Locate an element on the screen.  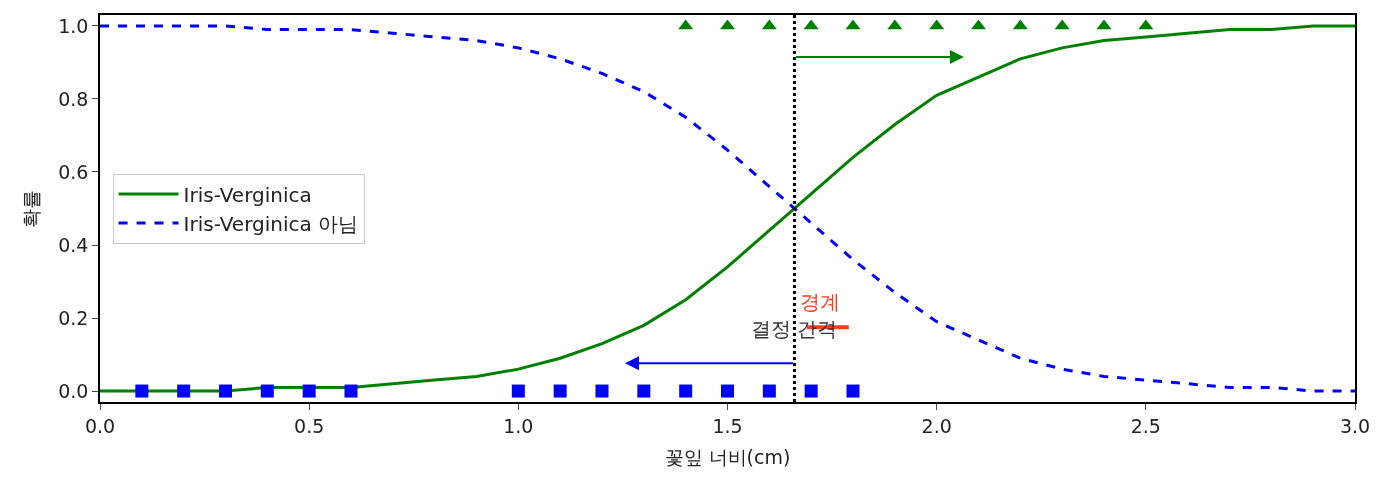
x-tick-label: 0.5 is located at coordinates (309, 425).